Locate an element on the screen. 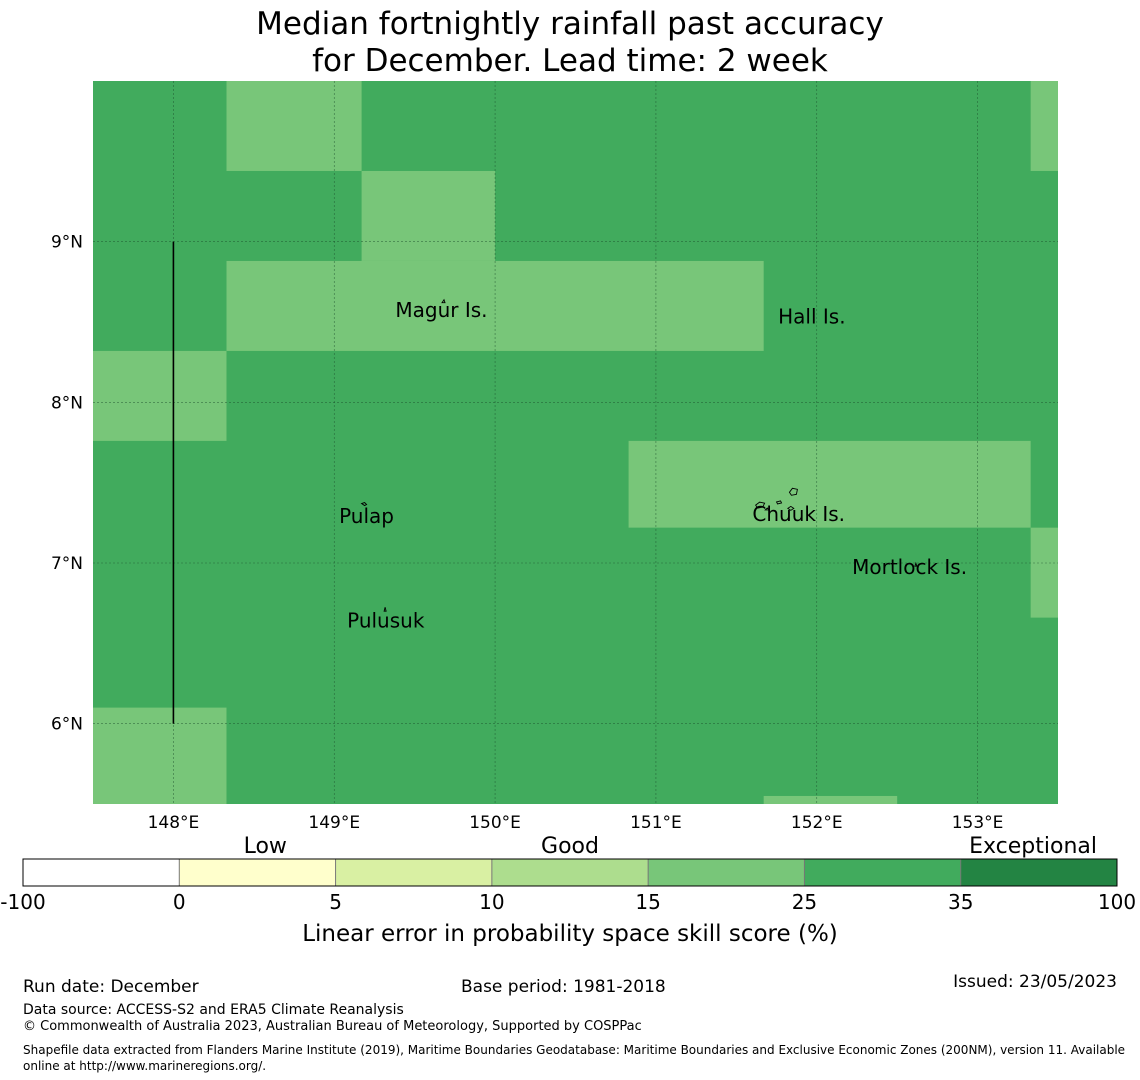 The image size is (1140, 1080). colorbar-tick-label: 100 is located at coordinates (1117, 902).